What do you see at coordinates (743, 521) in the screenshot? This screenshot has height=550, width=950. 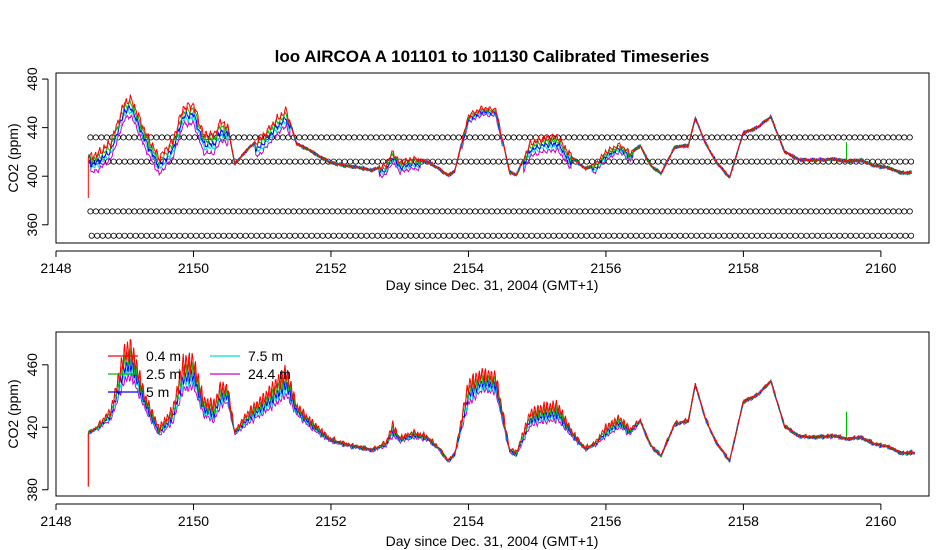 I see `x-tick-label-bottom: 2158` at bounding box center [743, 521].